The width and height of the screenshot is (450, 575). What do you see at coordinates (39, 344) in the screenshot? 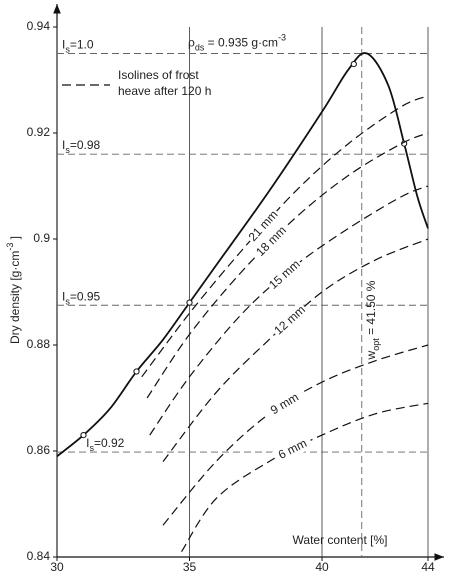
I see `y-tick-label: 0.88` at bounding box center [39, 344].